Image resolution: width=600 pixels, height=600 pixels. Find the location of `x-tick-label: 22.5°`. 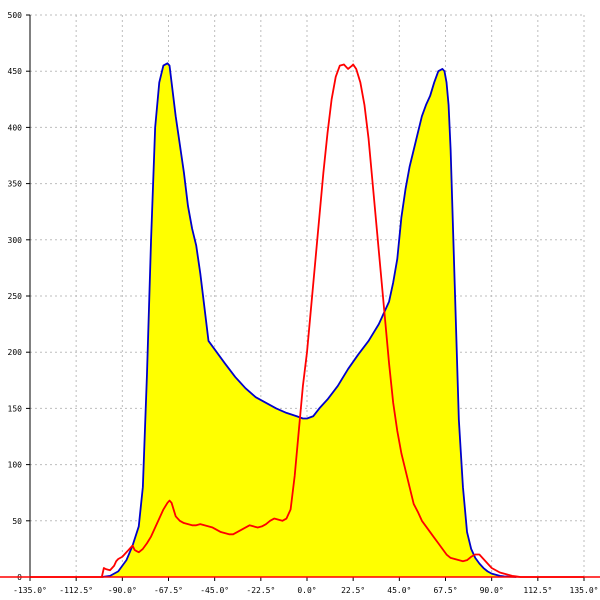

x-tick-label: 22.5° is located at coordinates (353, 590).